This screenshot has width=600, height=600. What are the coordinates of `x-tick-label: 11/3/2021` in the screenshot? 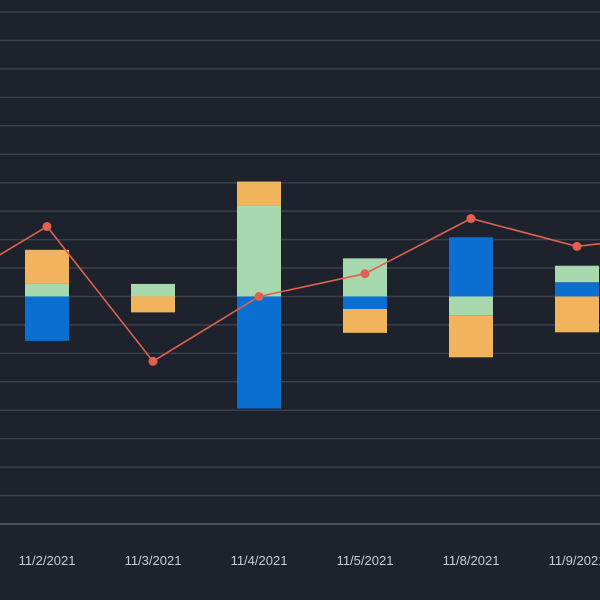 It's located at (153, 560).